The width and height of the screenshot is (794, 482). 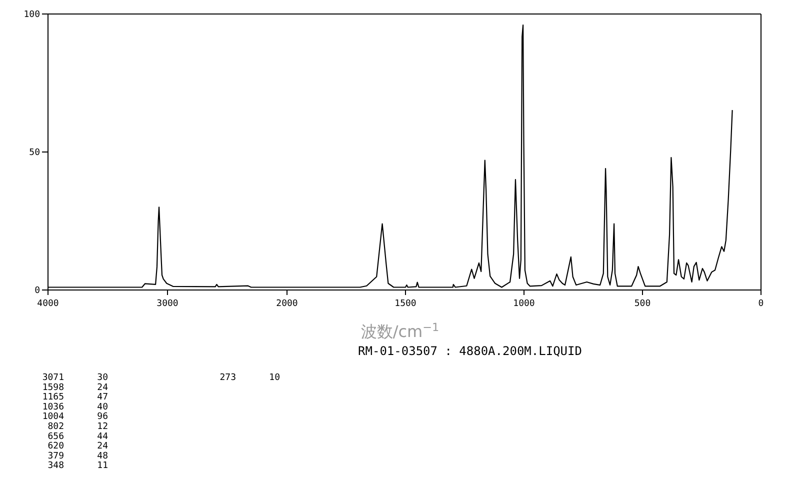 What do you see at coordinates (32, 15) in the screenshot?
I see `y-tick-label: 100` at bounding box center [32, 15].